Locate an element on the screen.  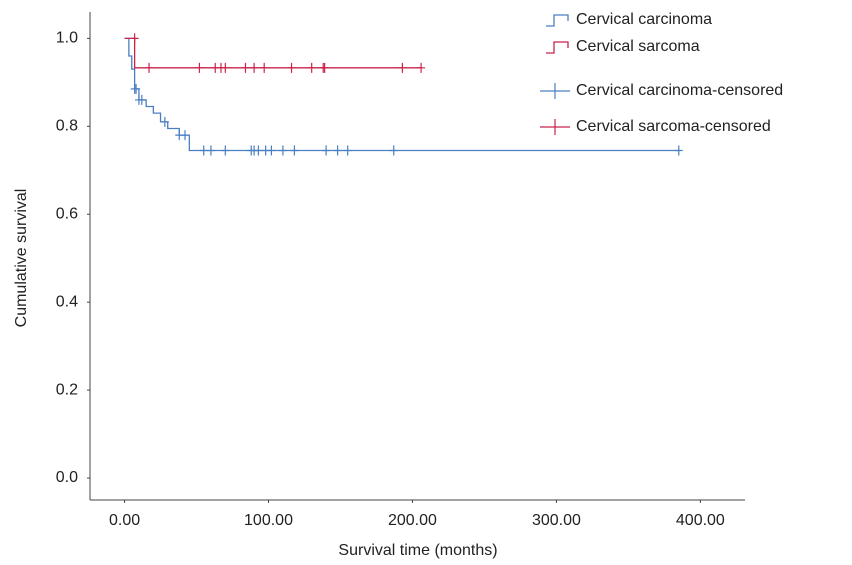
legend-label: Cervical carcinoma-censored is located at coordinates (679, 90).